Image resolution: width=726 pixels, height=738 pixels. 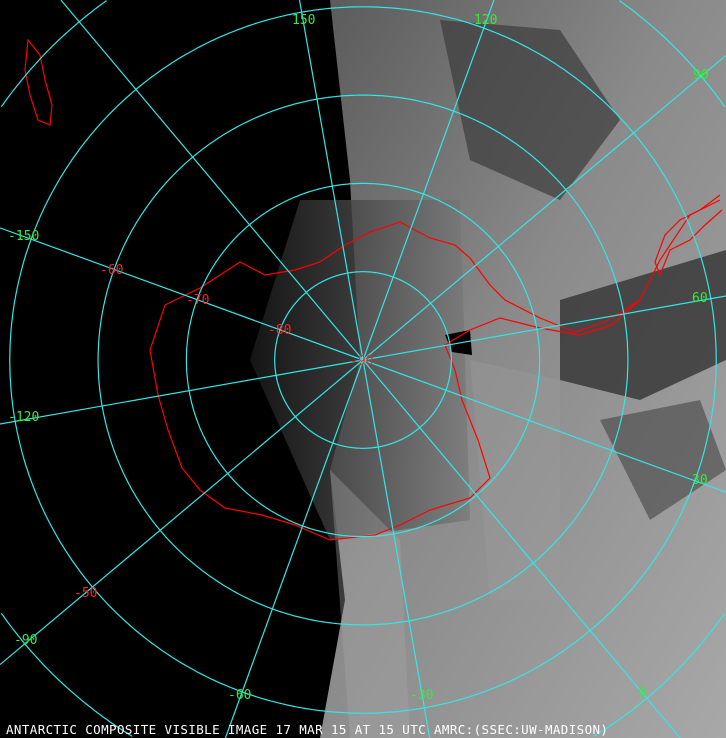 I want to click on latitude-label: -80, so click(x=279, y=330).